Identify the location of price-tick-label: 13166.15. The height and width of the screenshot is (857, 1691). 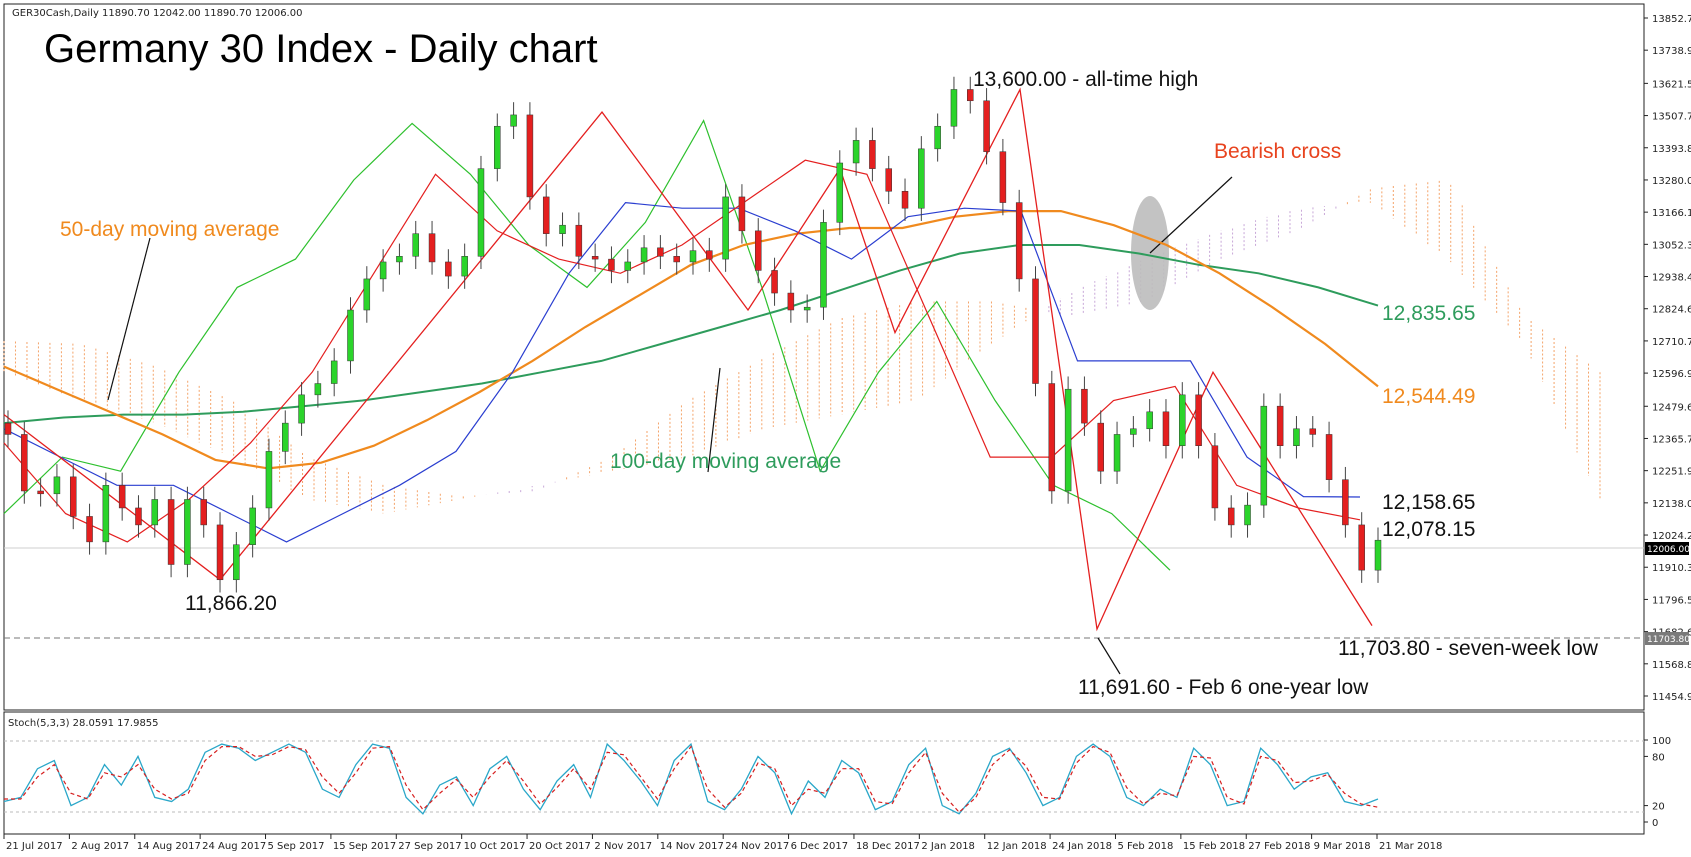
(1671, 213).